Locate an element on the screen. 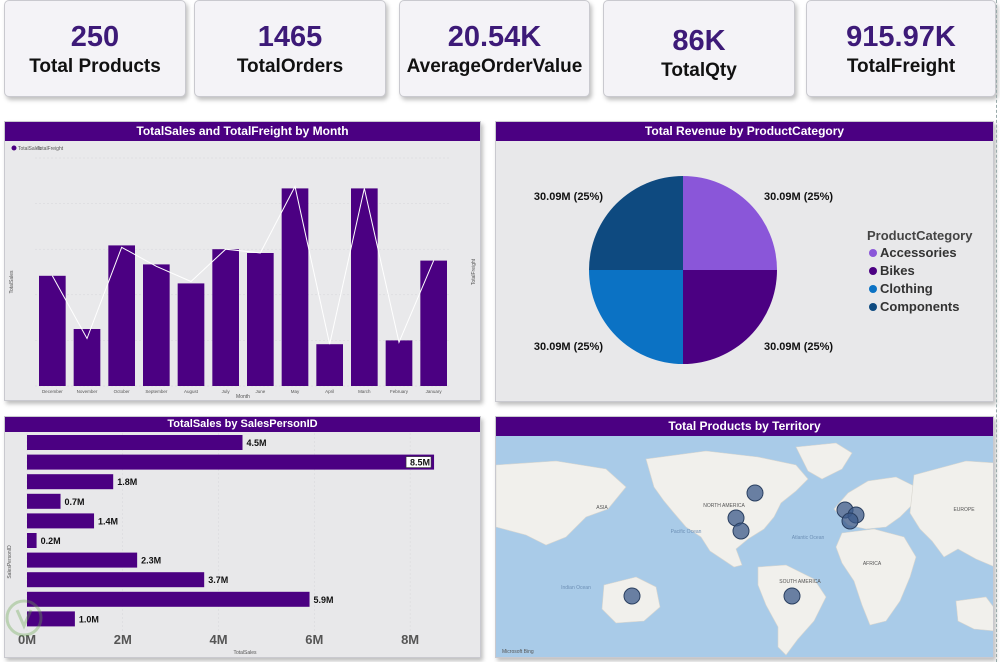 This screenshot has height=662, width=1000. bar-data-label-box is located at coordinates (418, 462).